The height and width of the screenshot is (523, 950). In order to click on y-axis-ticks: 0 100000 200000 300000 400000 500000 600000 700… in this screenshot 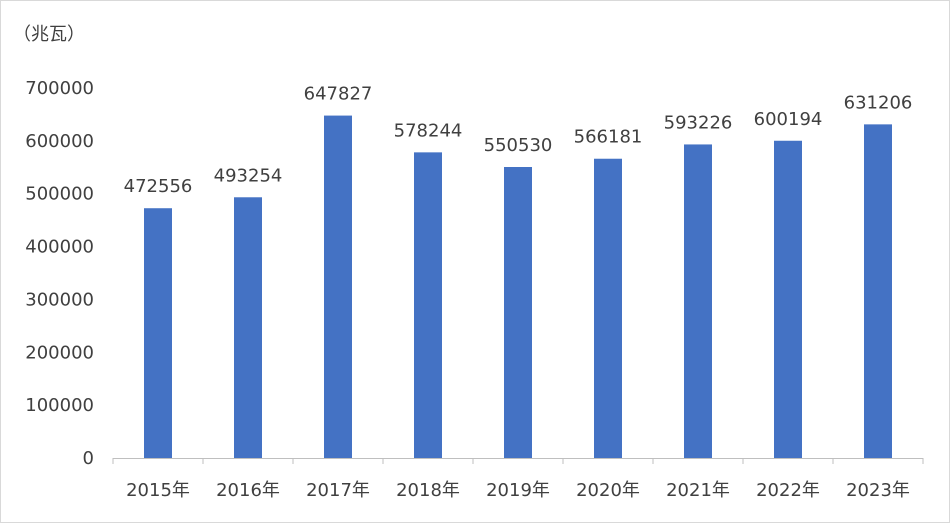, I will do `click(59, 273)`.